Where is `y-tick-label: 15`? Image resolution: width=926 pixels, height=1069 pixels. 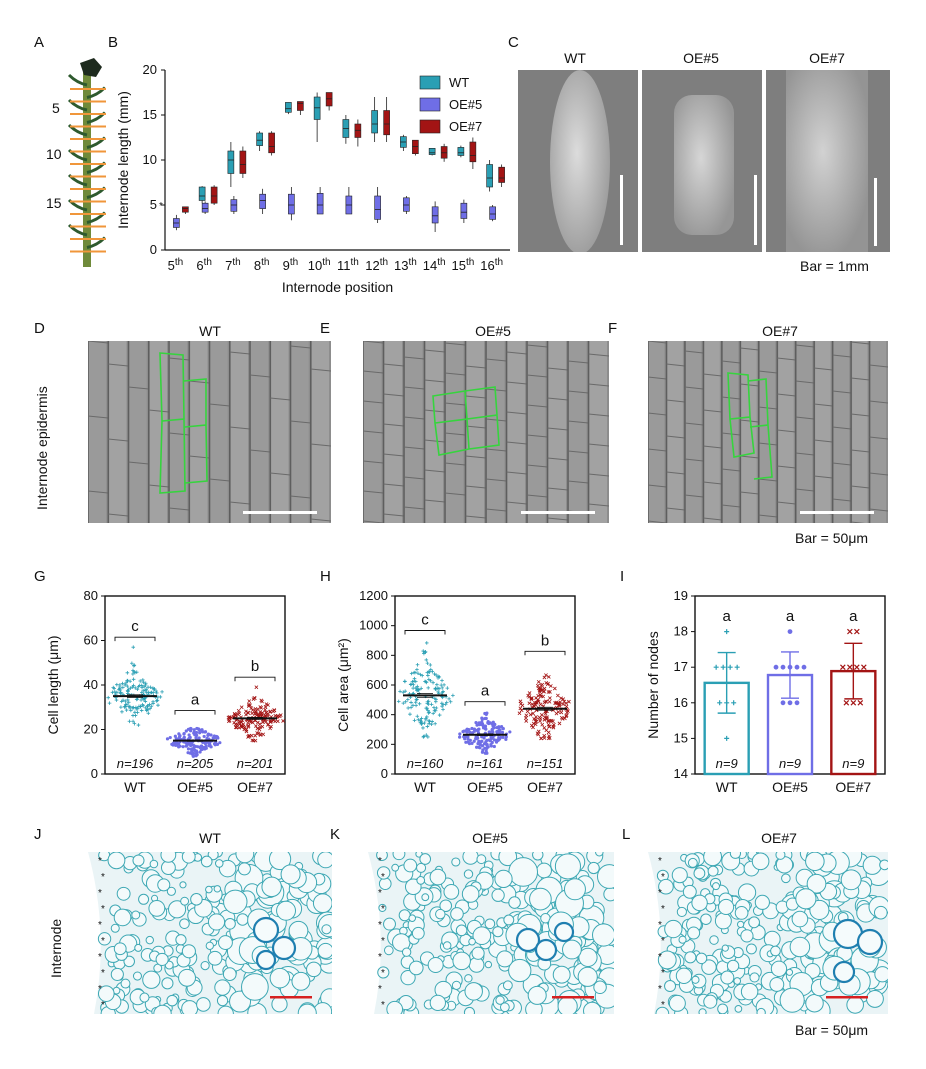
y-tick-label: 15 is located at coordinates (150, 114).